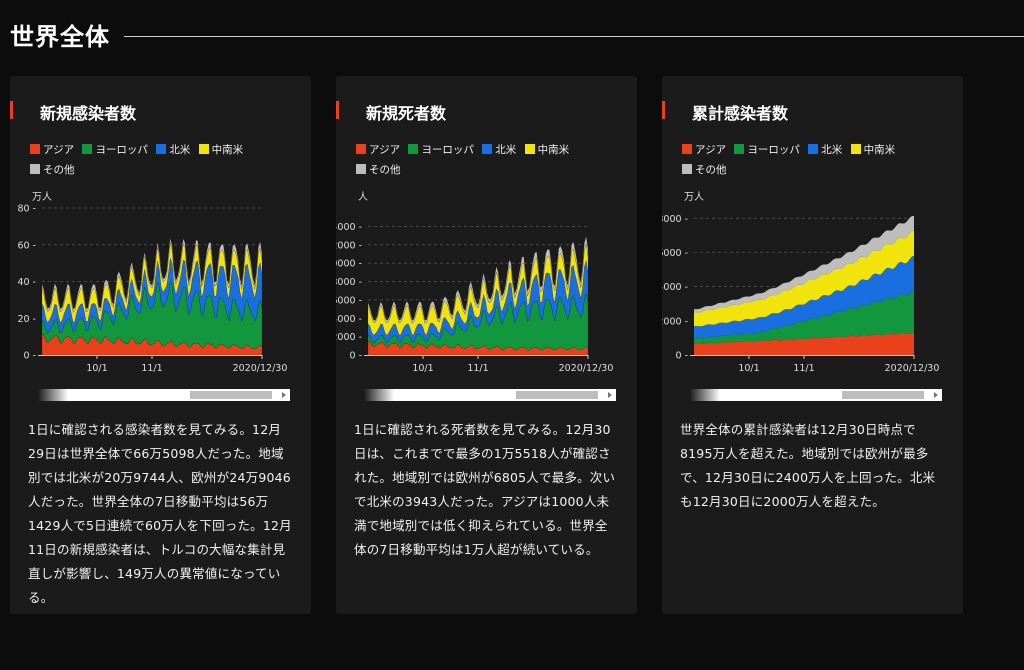 This screenshot has width=1024, height=670. What do you see at coordinates (356, 356) in the screenshot?
I see `y-tick-label: 0 -` at bounding box center [356, 356].